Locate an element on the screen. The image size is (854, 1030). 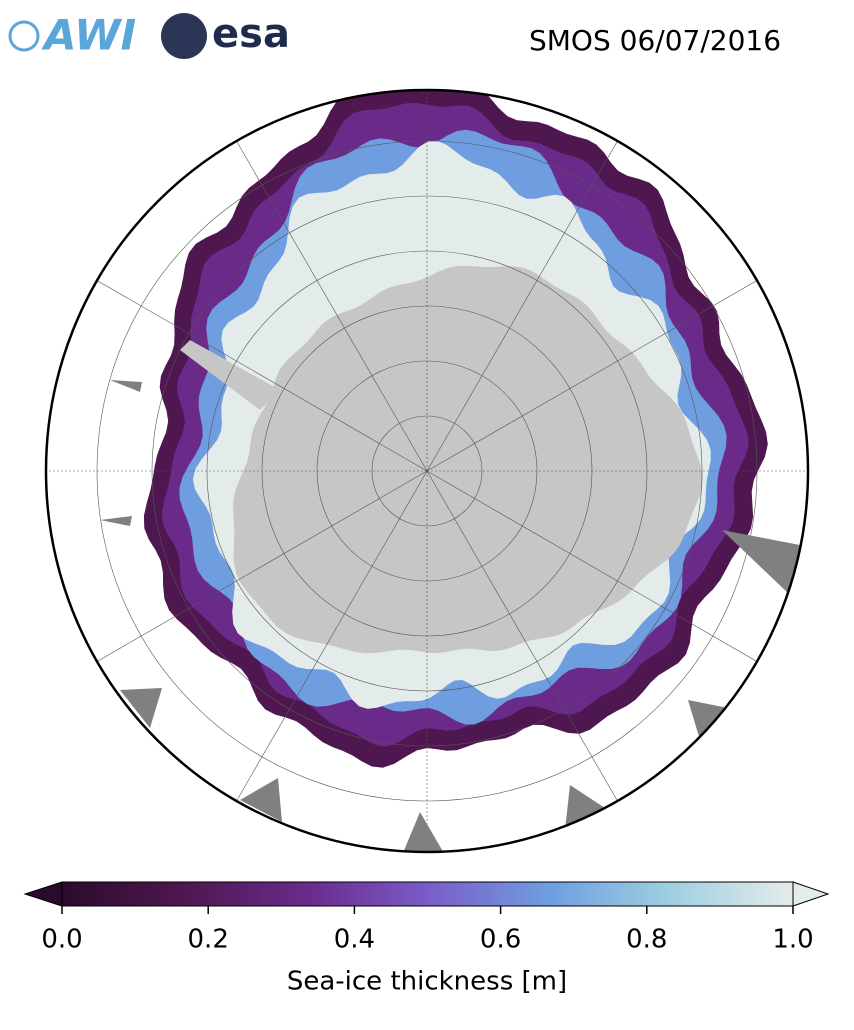
colorbar-extend-high is located at coordinates (811, 894).